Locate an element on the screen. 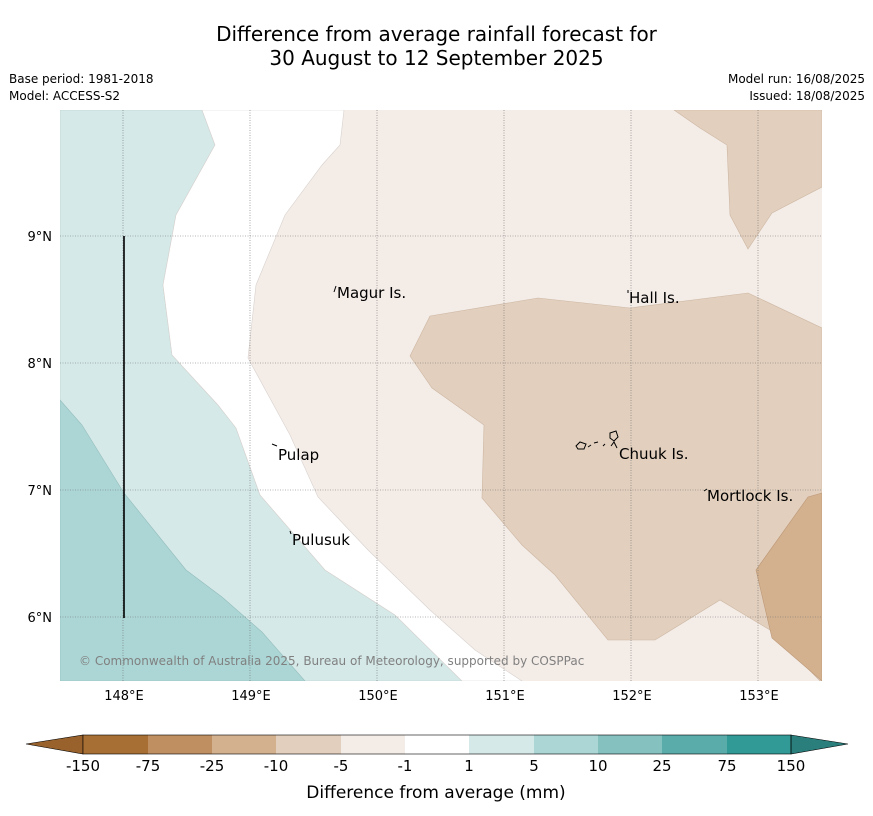 The height and width of the screenshot is (816, 873). place-label-pulusuk: Pulusuk is located at coordinates (321, 540).